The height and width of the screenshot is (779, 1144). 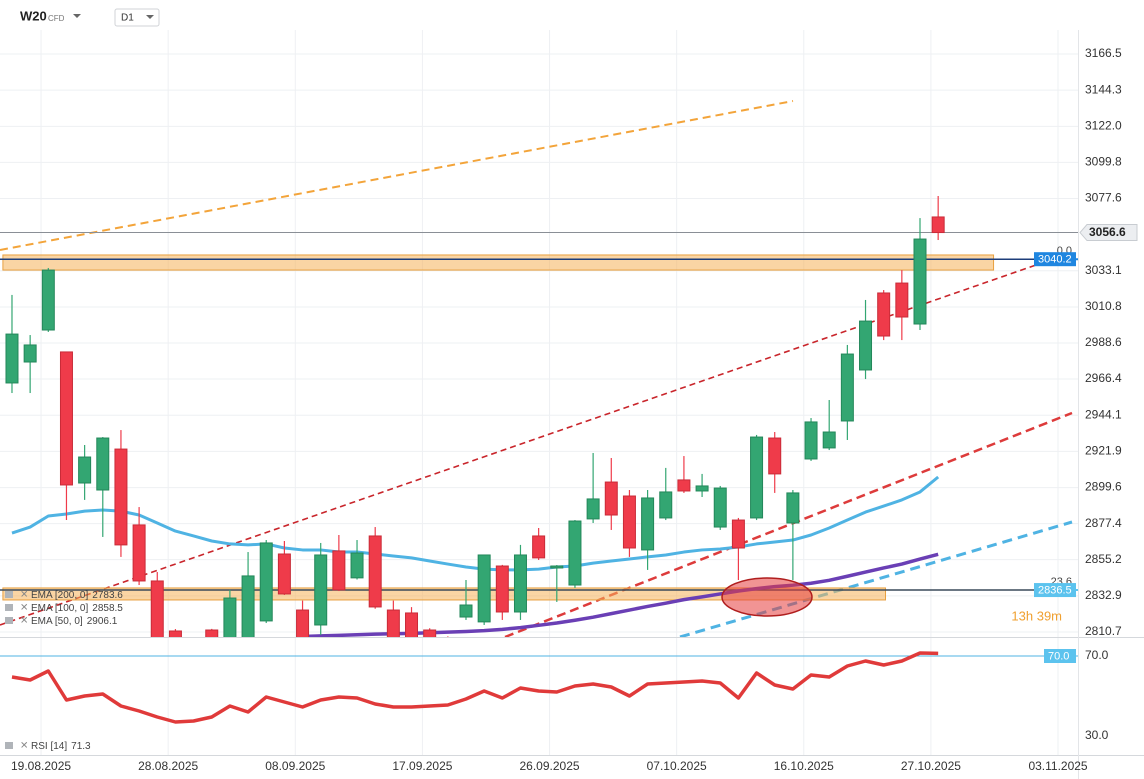 I want to click on level-label: 2836.5, so click(x=1055, y=590).